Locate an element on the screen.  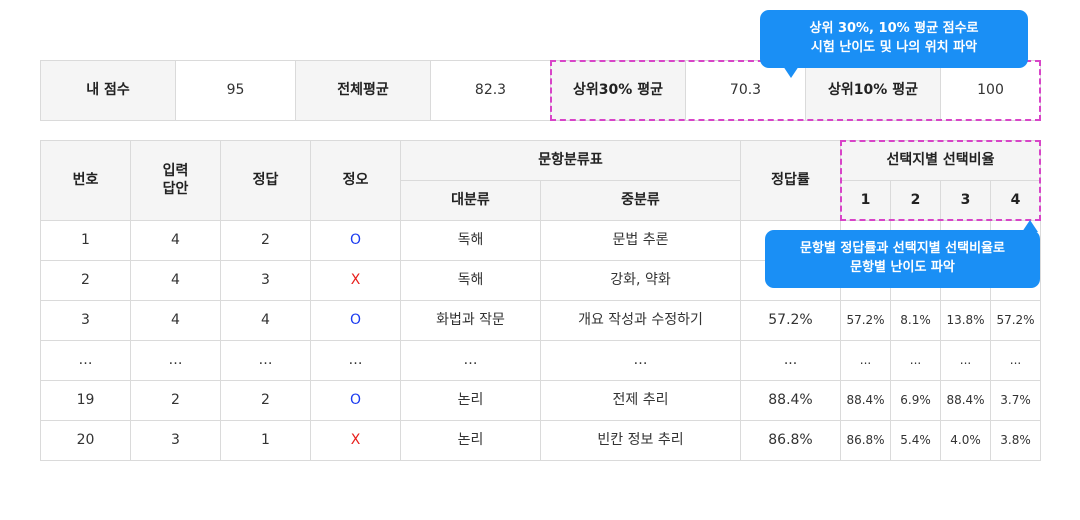
column-header: 3 is located at coordinates (965, 200).